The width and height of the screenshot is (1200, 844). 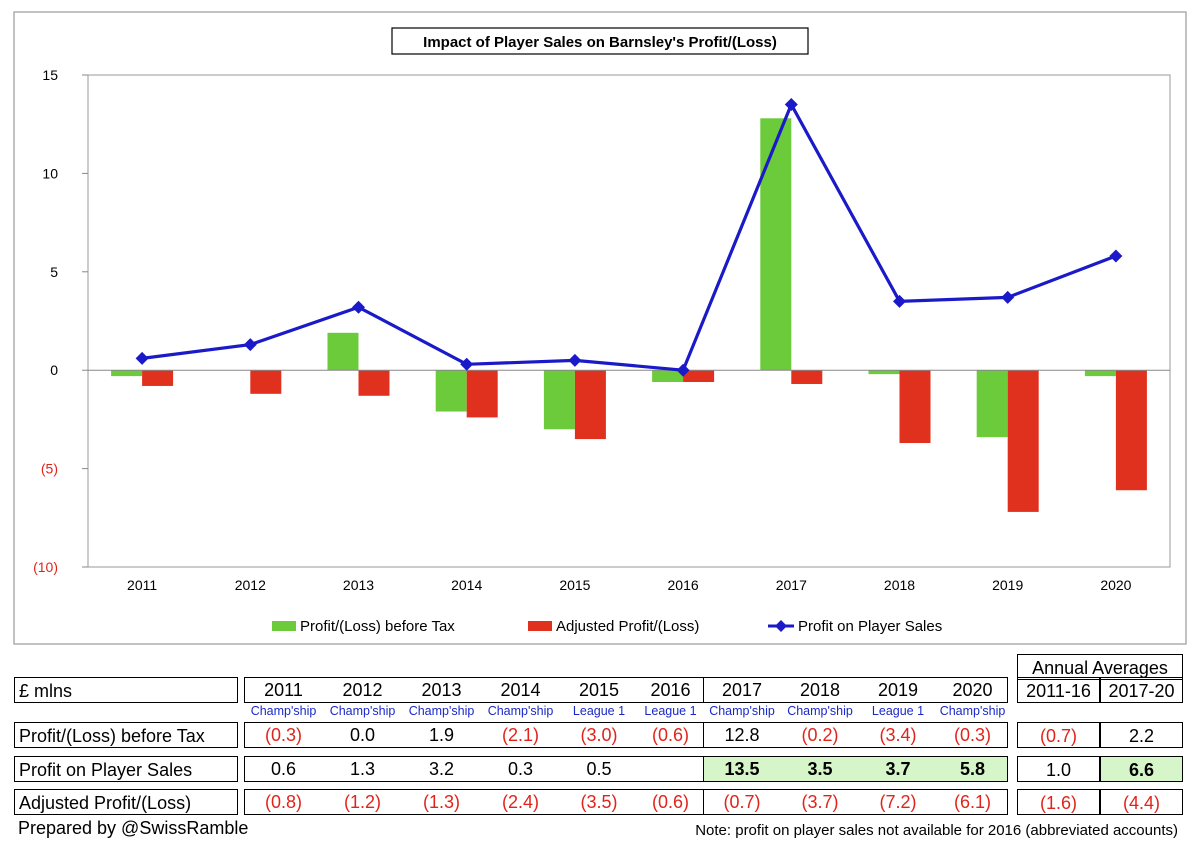 I want to click on table-cell: (3.7), so click(x=820, y=802).